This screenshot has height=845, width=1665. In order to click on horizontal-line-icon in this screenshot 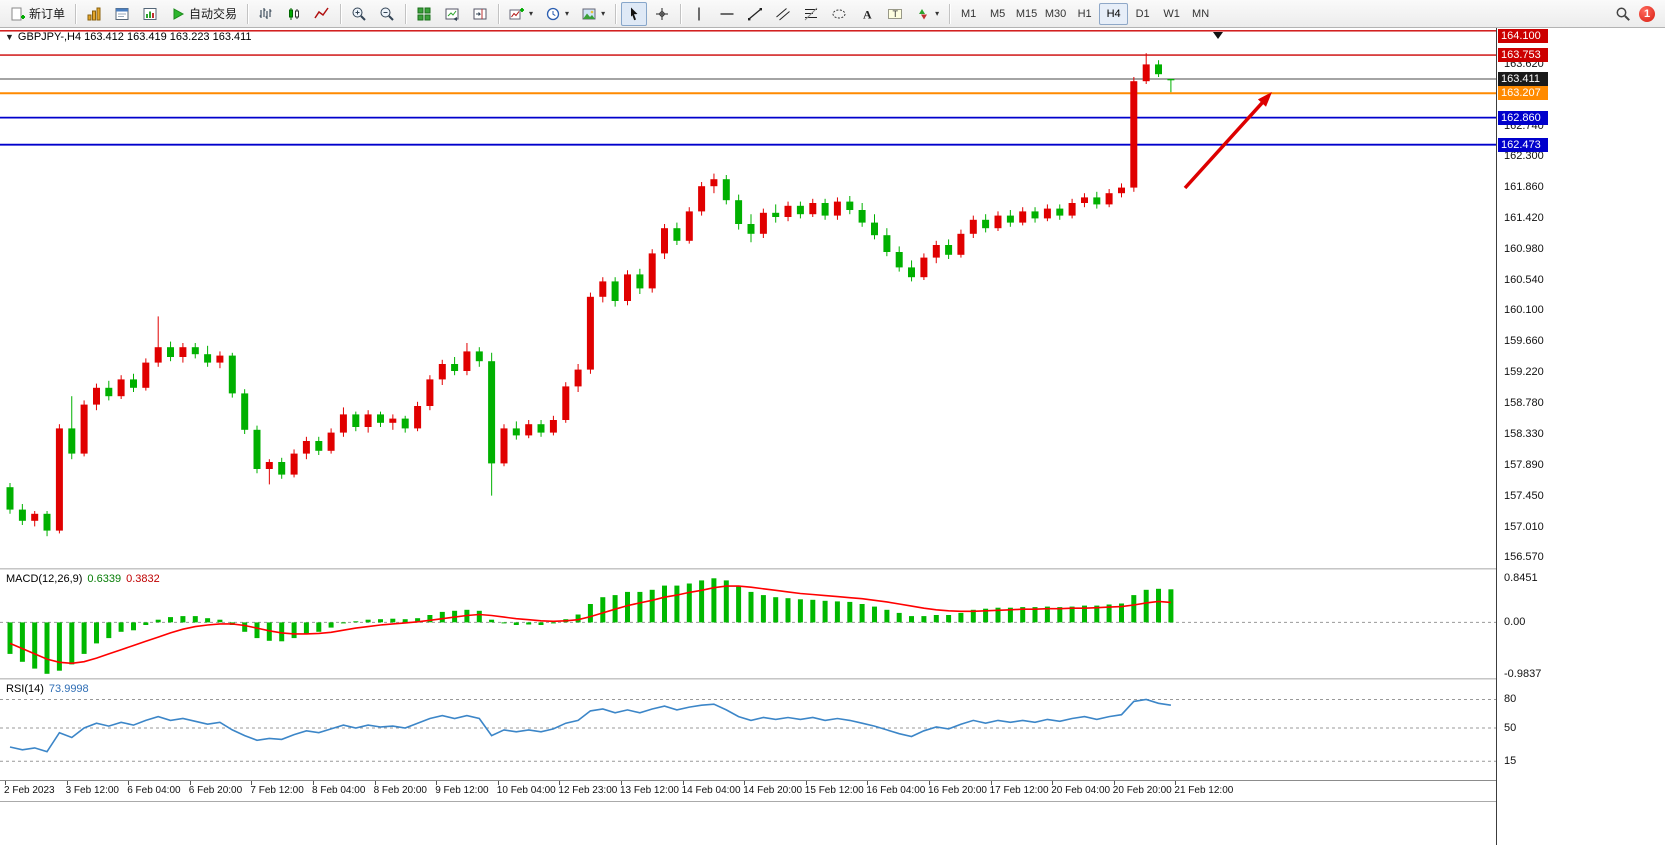, I will do `click(727, 13)`.